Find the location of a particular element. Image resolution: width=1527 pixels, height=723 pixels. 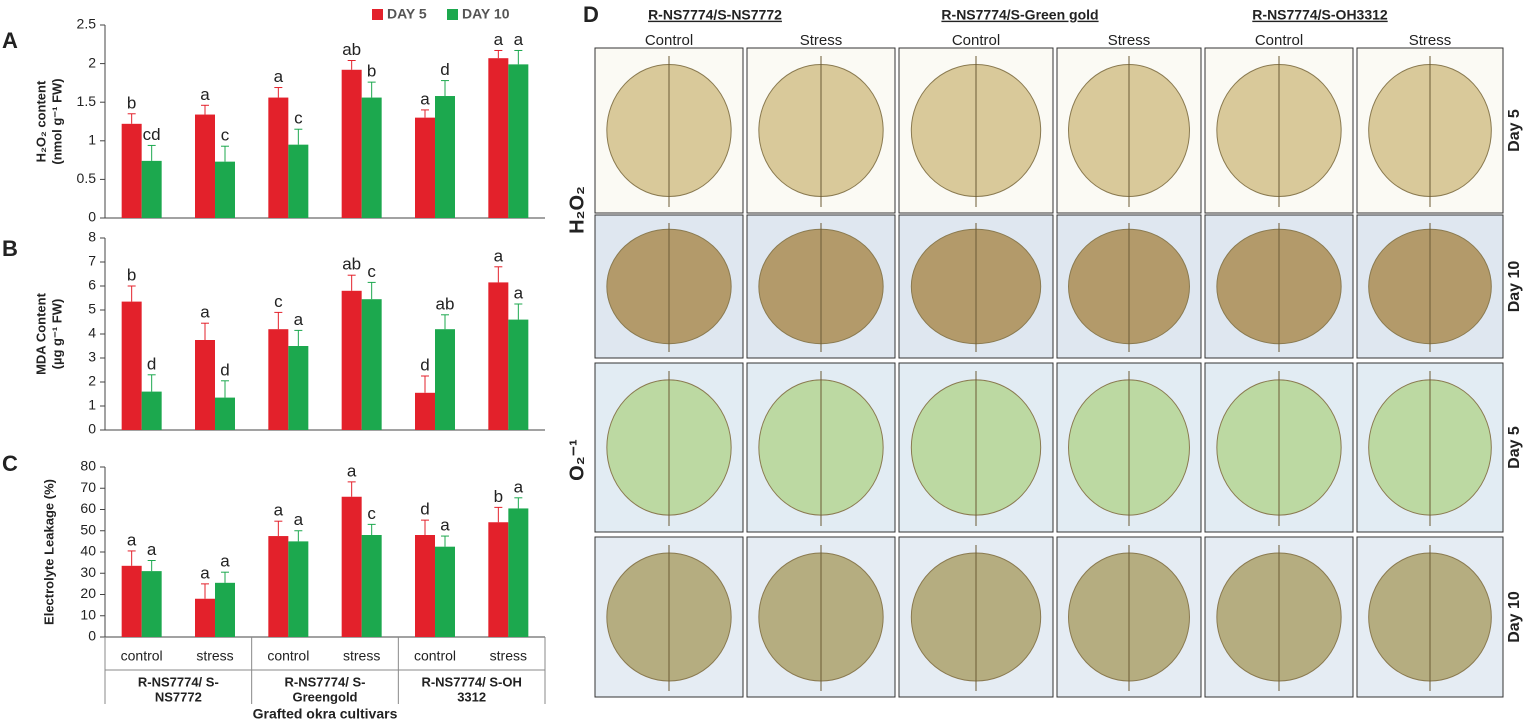

significance-letter: cd is located at coordinates (152, 134).